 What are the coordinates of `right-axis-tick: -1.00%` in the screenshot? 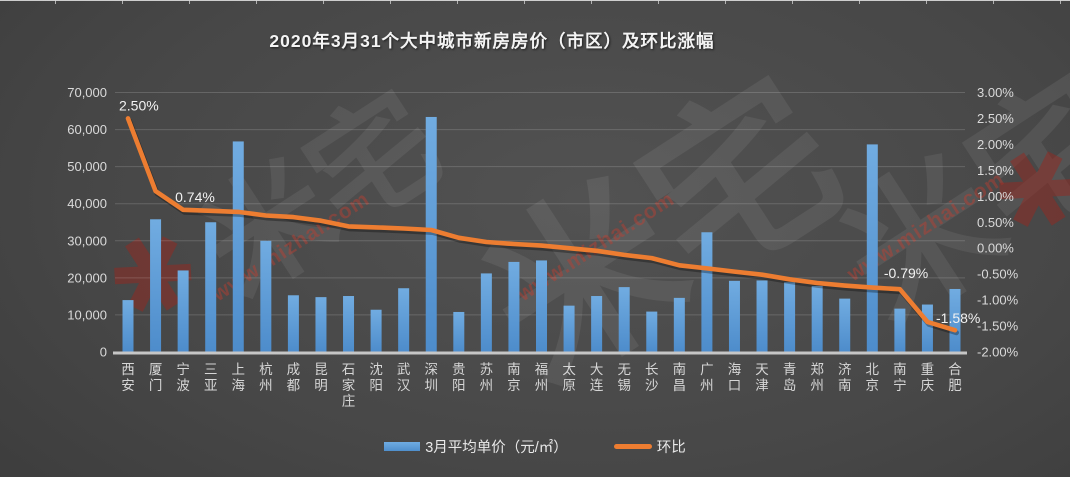 It's located at (998, 300).